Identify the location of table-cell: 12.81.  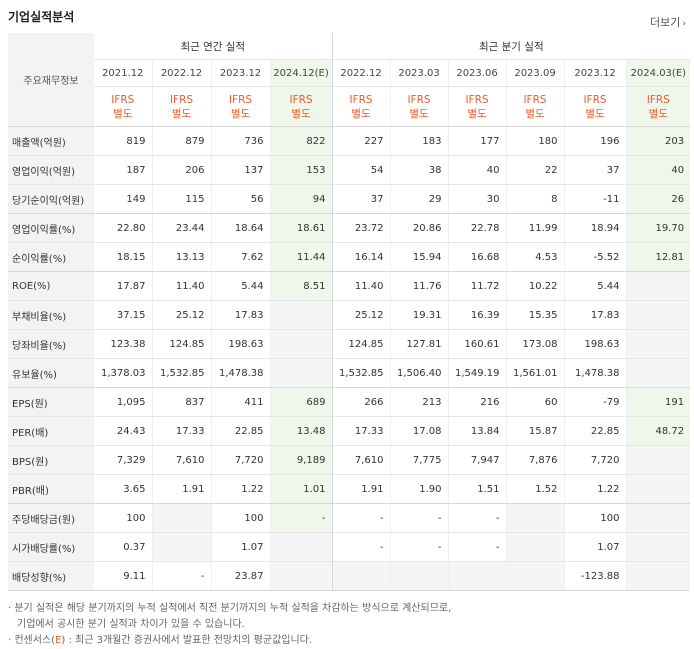
(658, 257).